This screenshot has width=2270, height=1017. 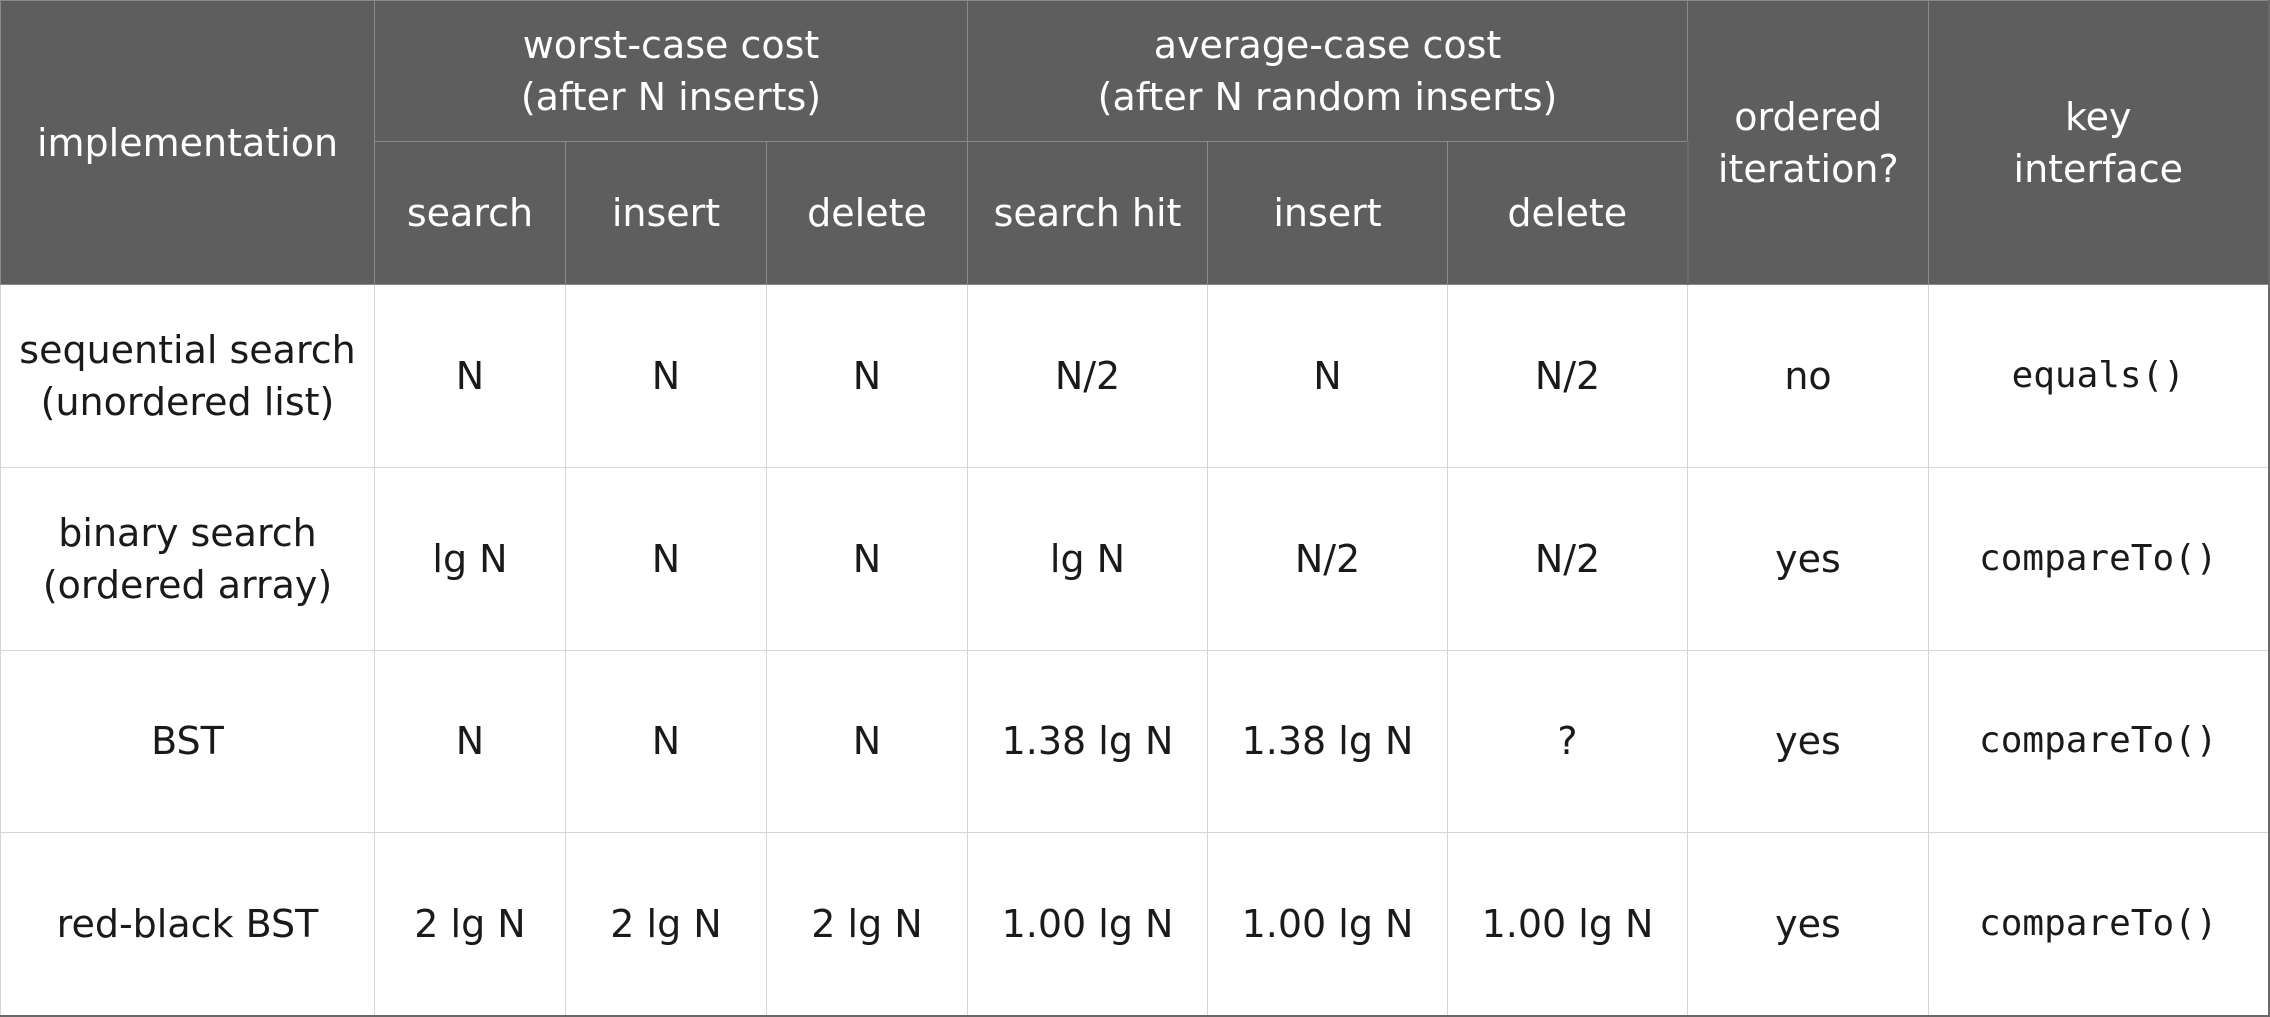 What do you see at coordinates (671, 97) in the screenshot?
I see `header-worst-case-line2: (after N inserts)` at bounding box center [671, 97].